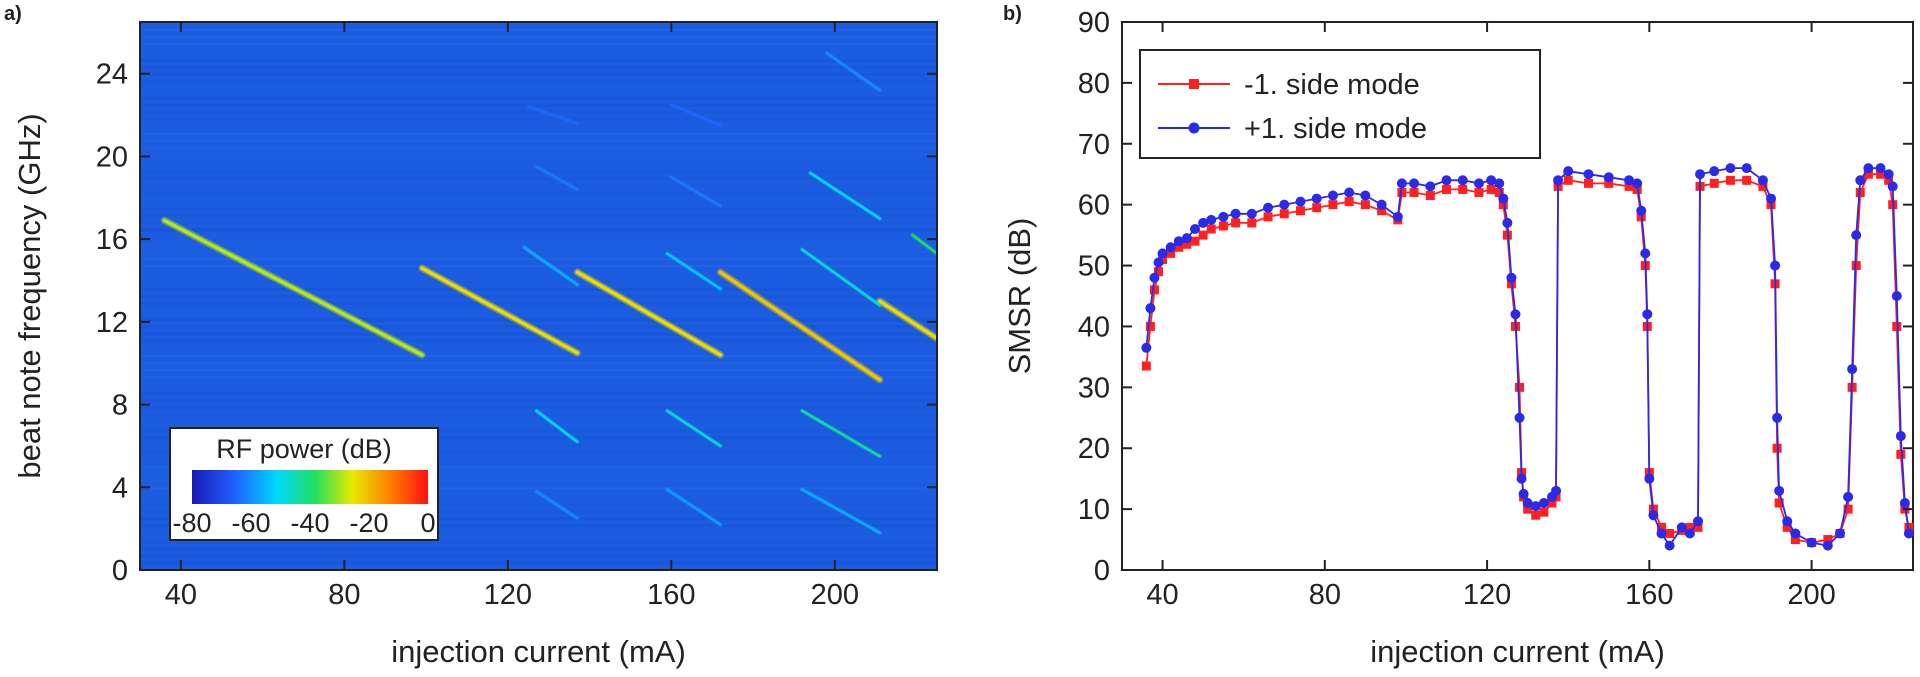  I want to click on y-tick-label: 0, so click(120, 571).